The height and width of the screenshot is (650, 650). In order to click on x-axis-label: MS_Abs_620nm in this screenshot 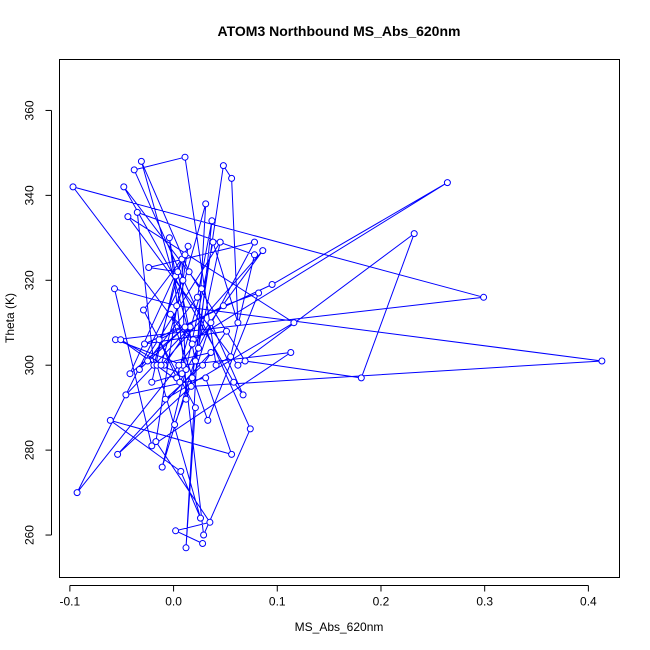, I will do `click(339, 627)`.